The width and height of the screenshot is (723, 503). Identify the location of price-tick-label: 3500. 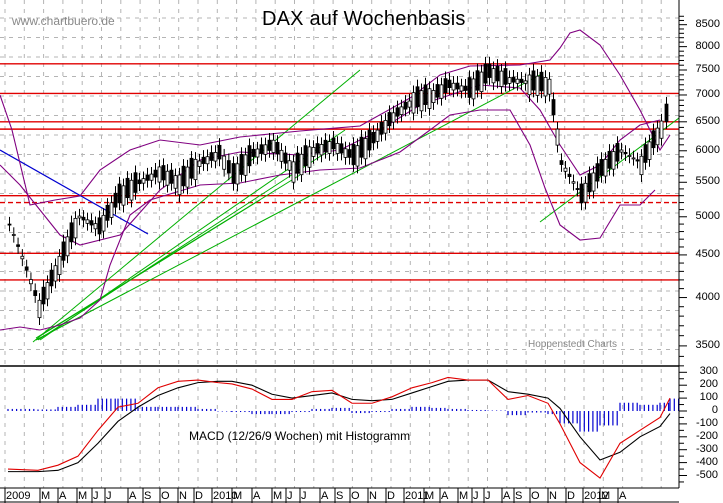
(707, 344).